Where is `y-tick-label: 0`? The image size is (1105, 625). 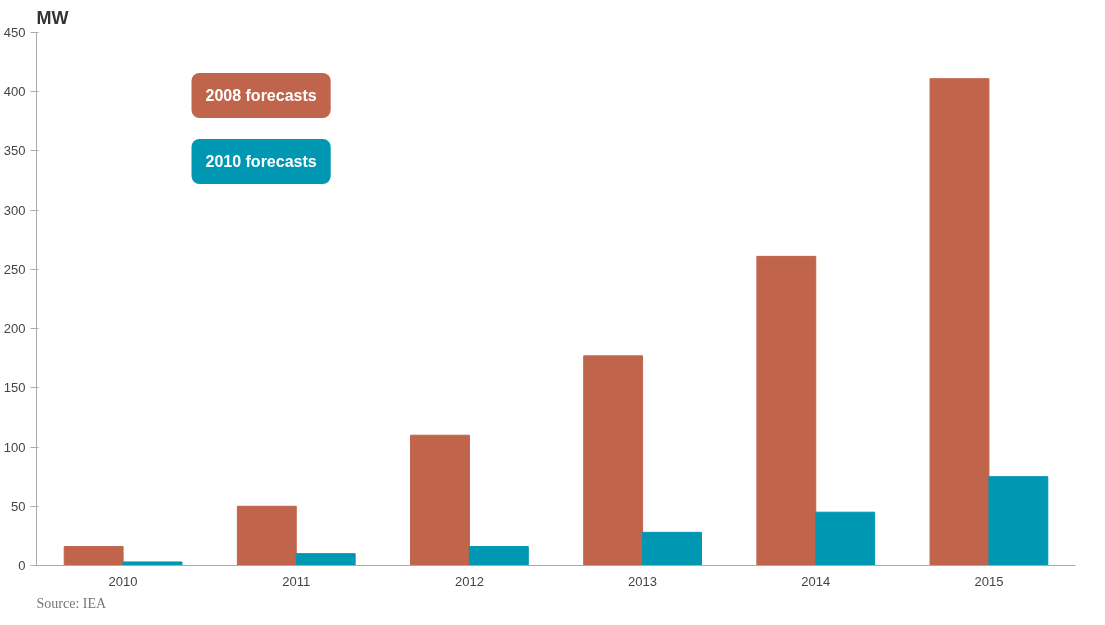
y-tick-label: 0 is located at coordinates (22, 565).